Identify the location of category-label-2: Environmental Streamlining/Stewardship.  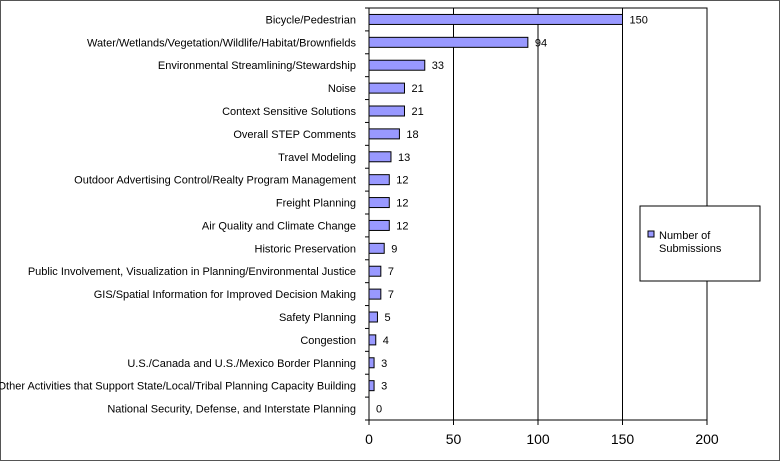
(257, 66).